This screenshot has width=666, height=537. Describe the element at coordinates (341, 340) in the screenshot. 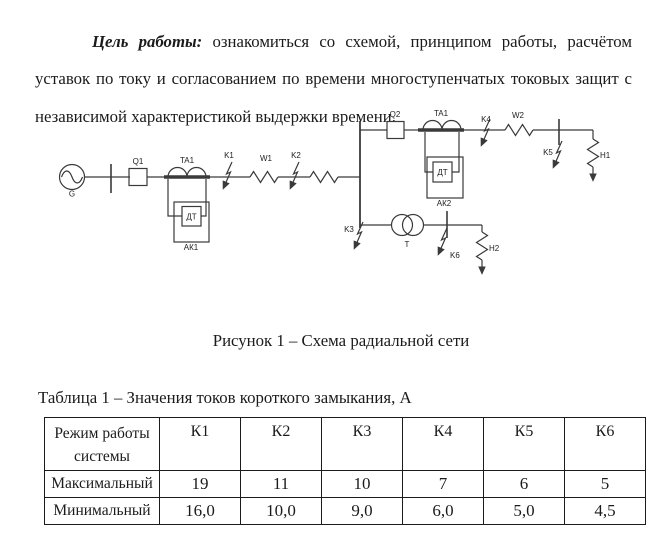

I see `figure-caption: Рисунок 1 – Схема радиальной сети` at that location.